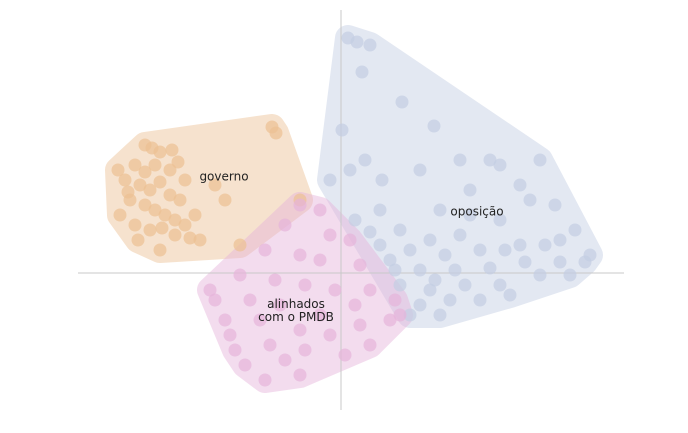 The width and height of the screenshot is (688, 433). What do you see at coordinates (296, 310) in the screenshot?
I see `group-label: alinhados com o PMDB` at bounding box center [296, 310].